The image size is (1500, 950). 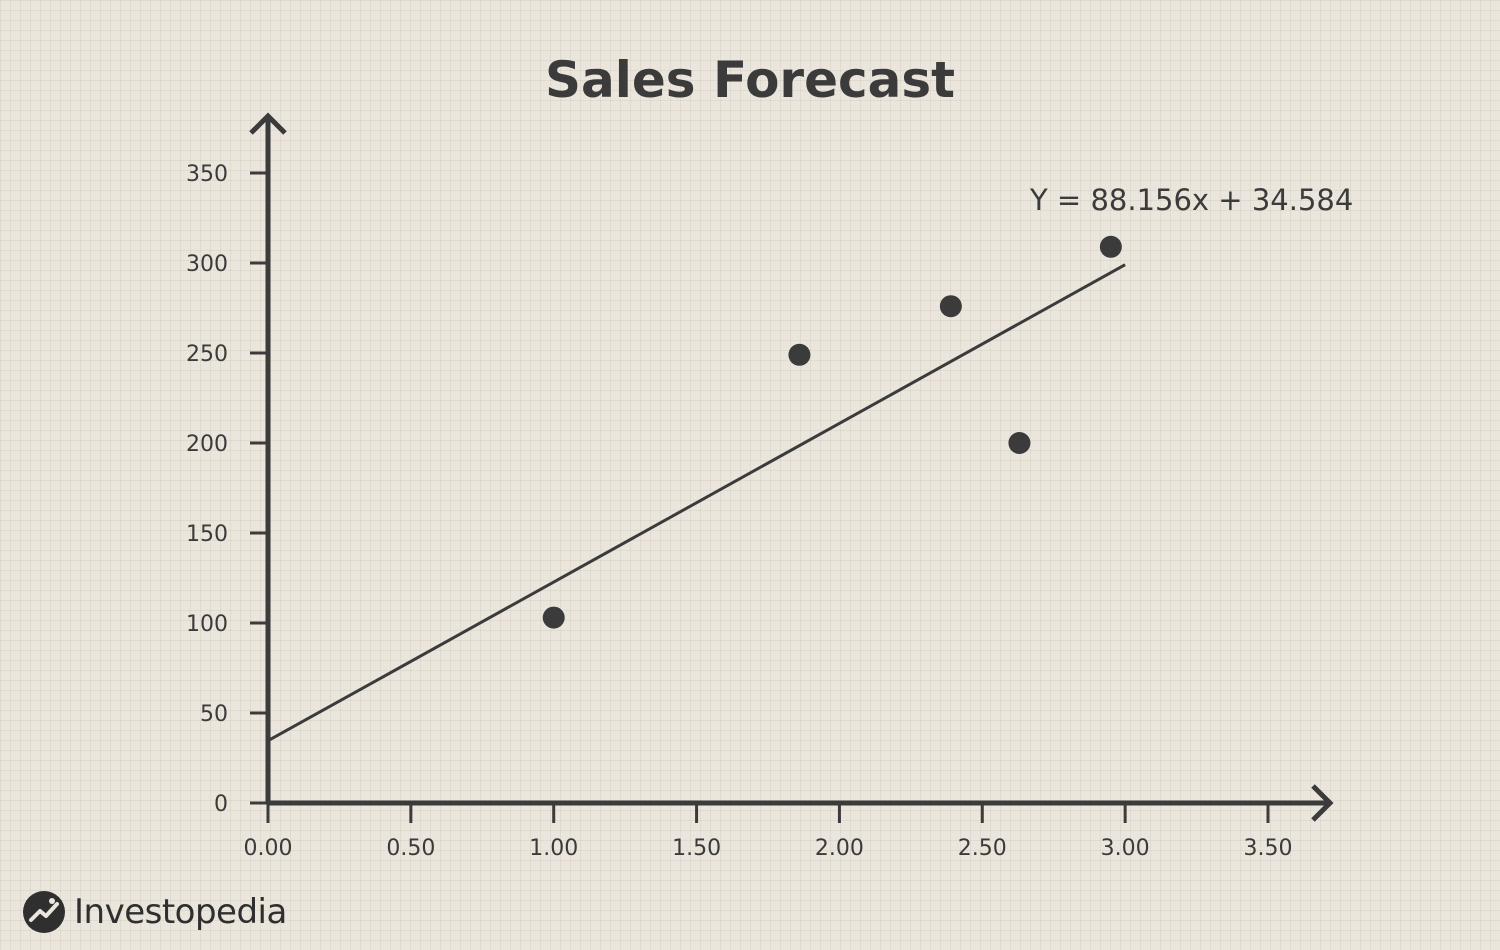 I want to click on x-axis-arrow, so click(x=1322, y=803).